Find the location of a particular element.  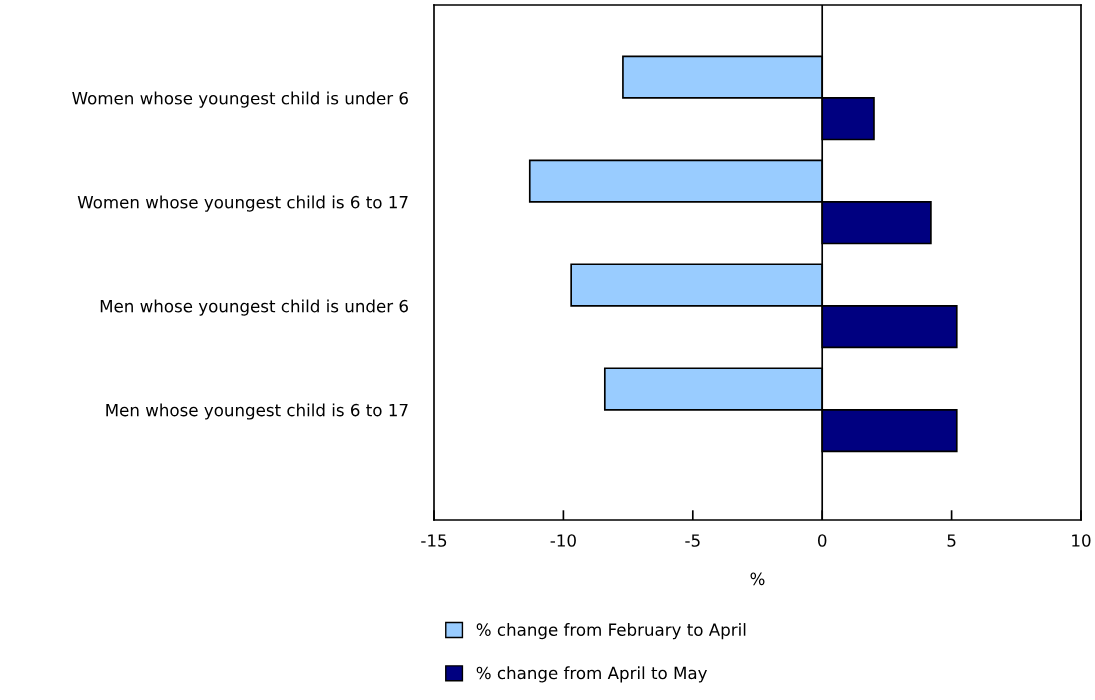

y-tick-label: Women whose youngest child is 6 to 17 is located at coordinates (242, 203).